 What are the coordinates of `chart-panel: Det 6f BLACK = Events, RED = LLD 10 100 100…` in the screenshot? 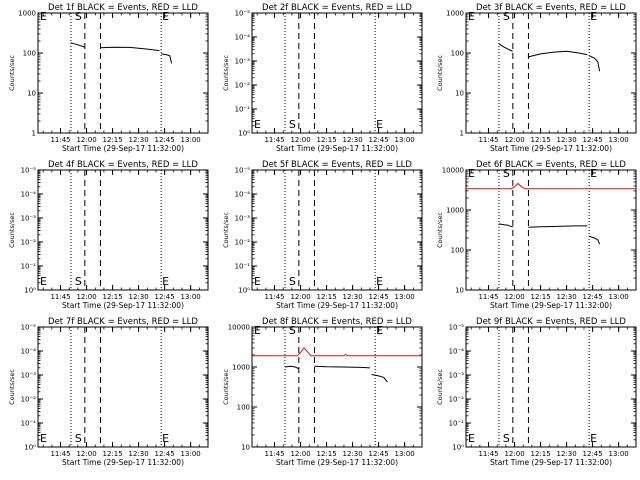 It's located at (536, 235).